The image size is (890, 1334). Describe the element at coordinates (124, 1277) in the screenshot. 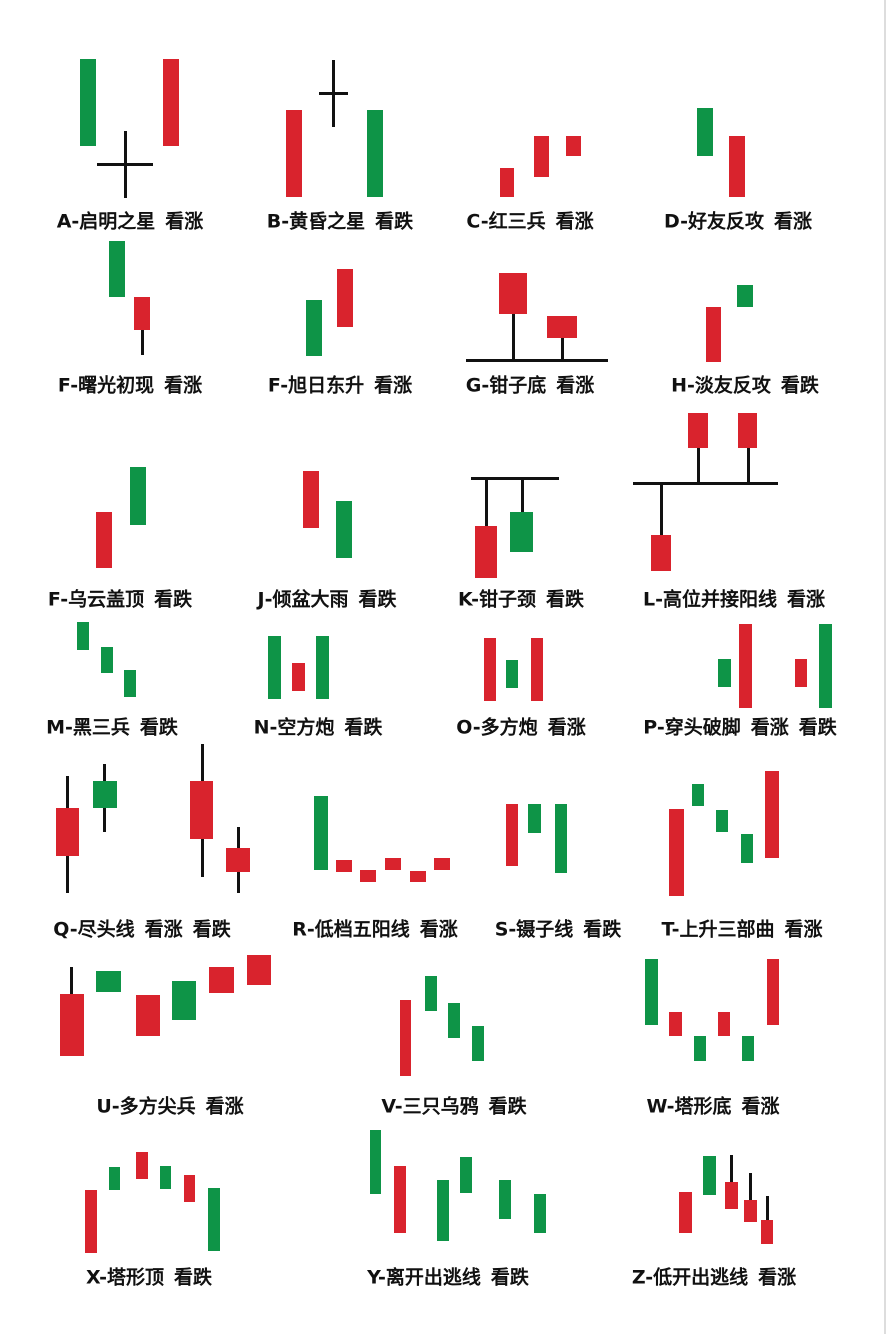

I see `pattern-name: X-塔形顶` at that location.